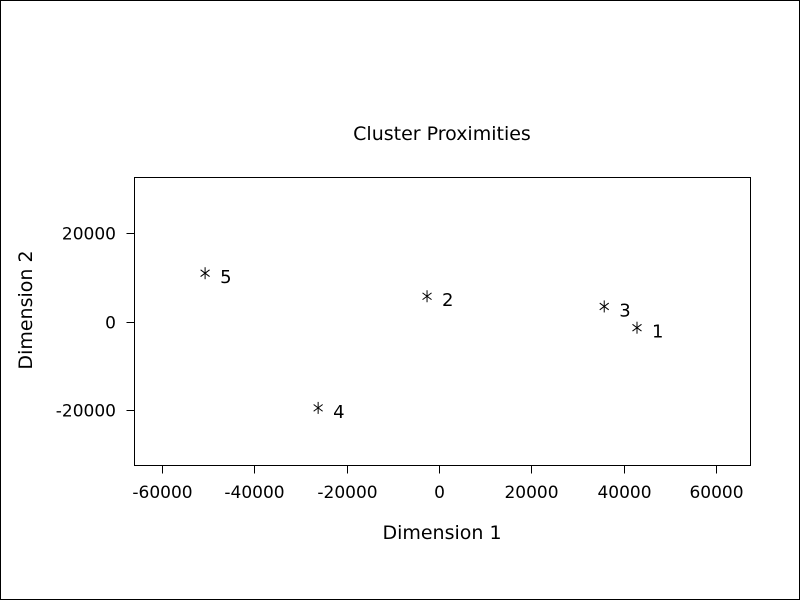 This screenshot has width=800, height=600. I want to click on x-tick-label: -40000, so click(254, 493).